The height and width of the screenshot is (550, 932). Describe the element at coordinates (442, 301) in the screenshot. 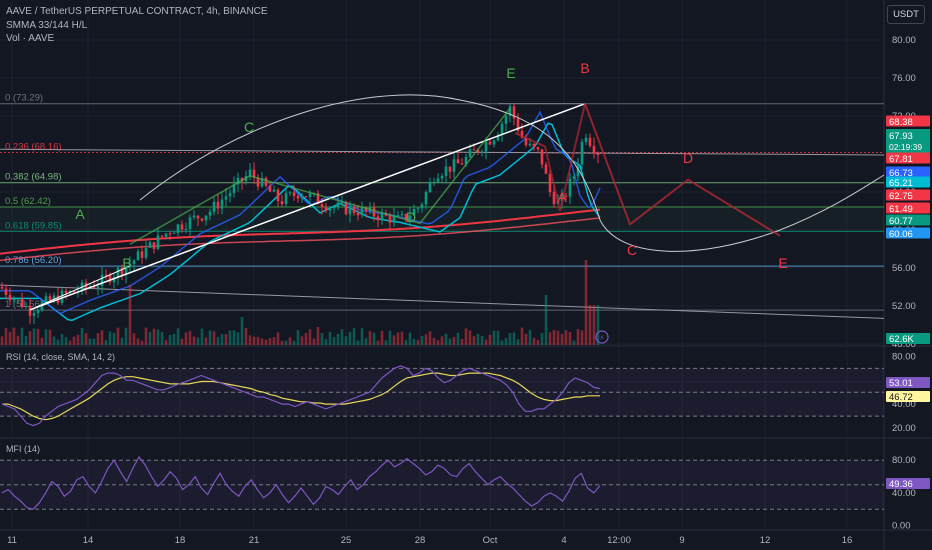

I see `channel-bottom-line` at that location.